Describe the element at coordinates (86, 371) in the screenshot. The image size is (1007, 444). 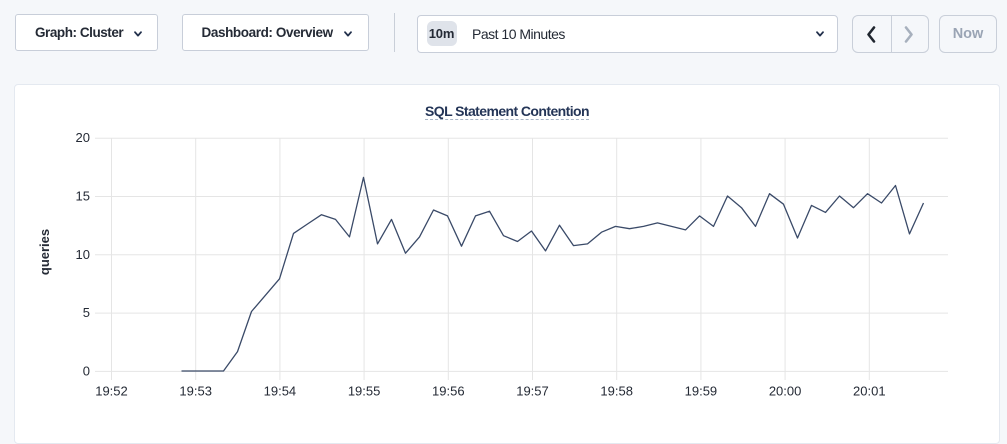
I see `svg-text: 0` at that location.